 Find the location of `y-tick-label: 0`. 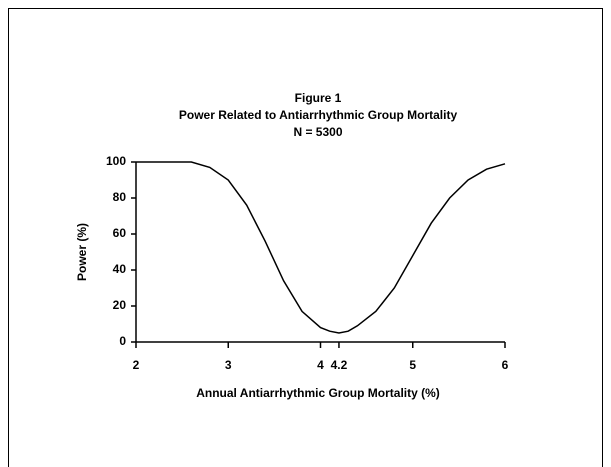

y-tick-label: 0 is located at coordinates (122, 341).